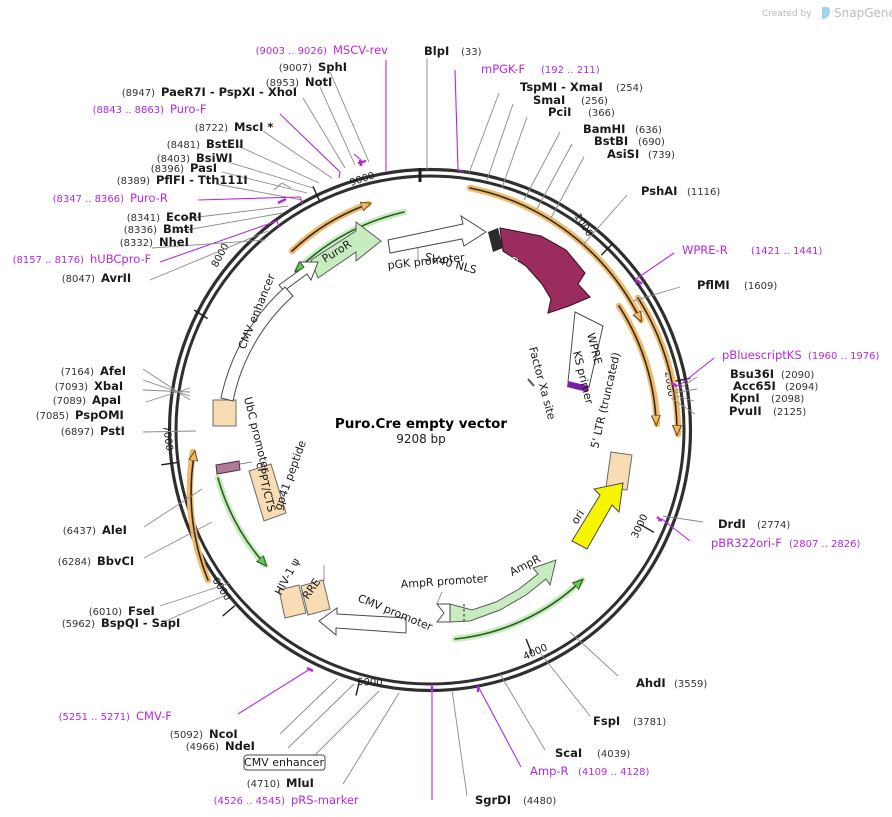 The height and width of the screenshot is (817, 892). I want to click on label-name-pflmi: PflMI, so click(713, 285).